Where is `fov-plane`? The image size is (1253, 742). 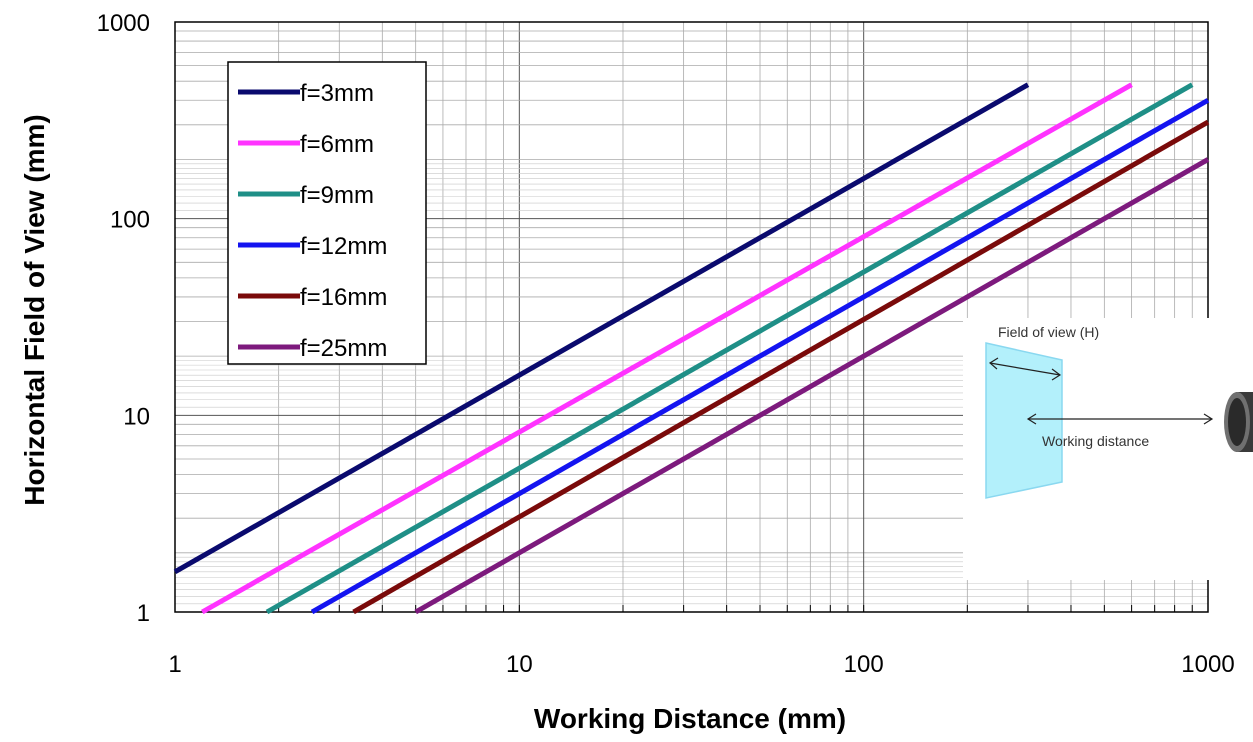 fov-plane is located at coordinates (1024, 420).